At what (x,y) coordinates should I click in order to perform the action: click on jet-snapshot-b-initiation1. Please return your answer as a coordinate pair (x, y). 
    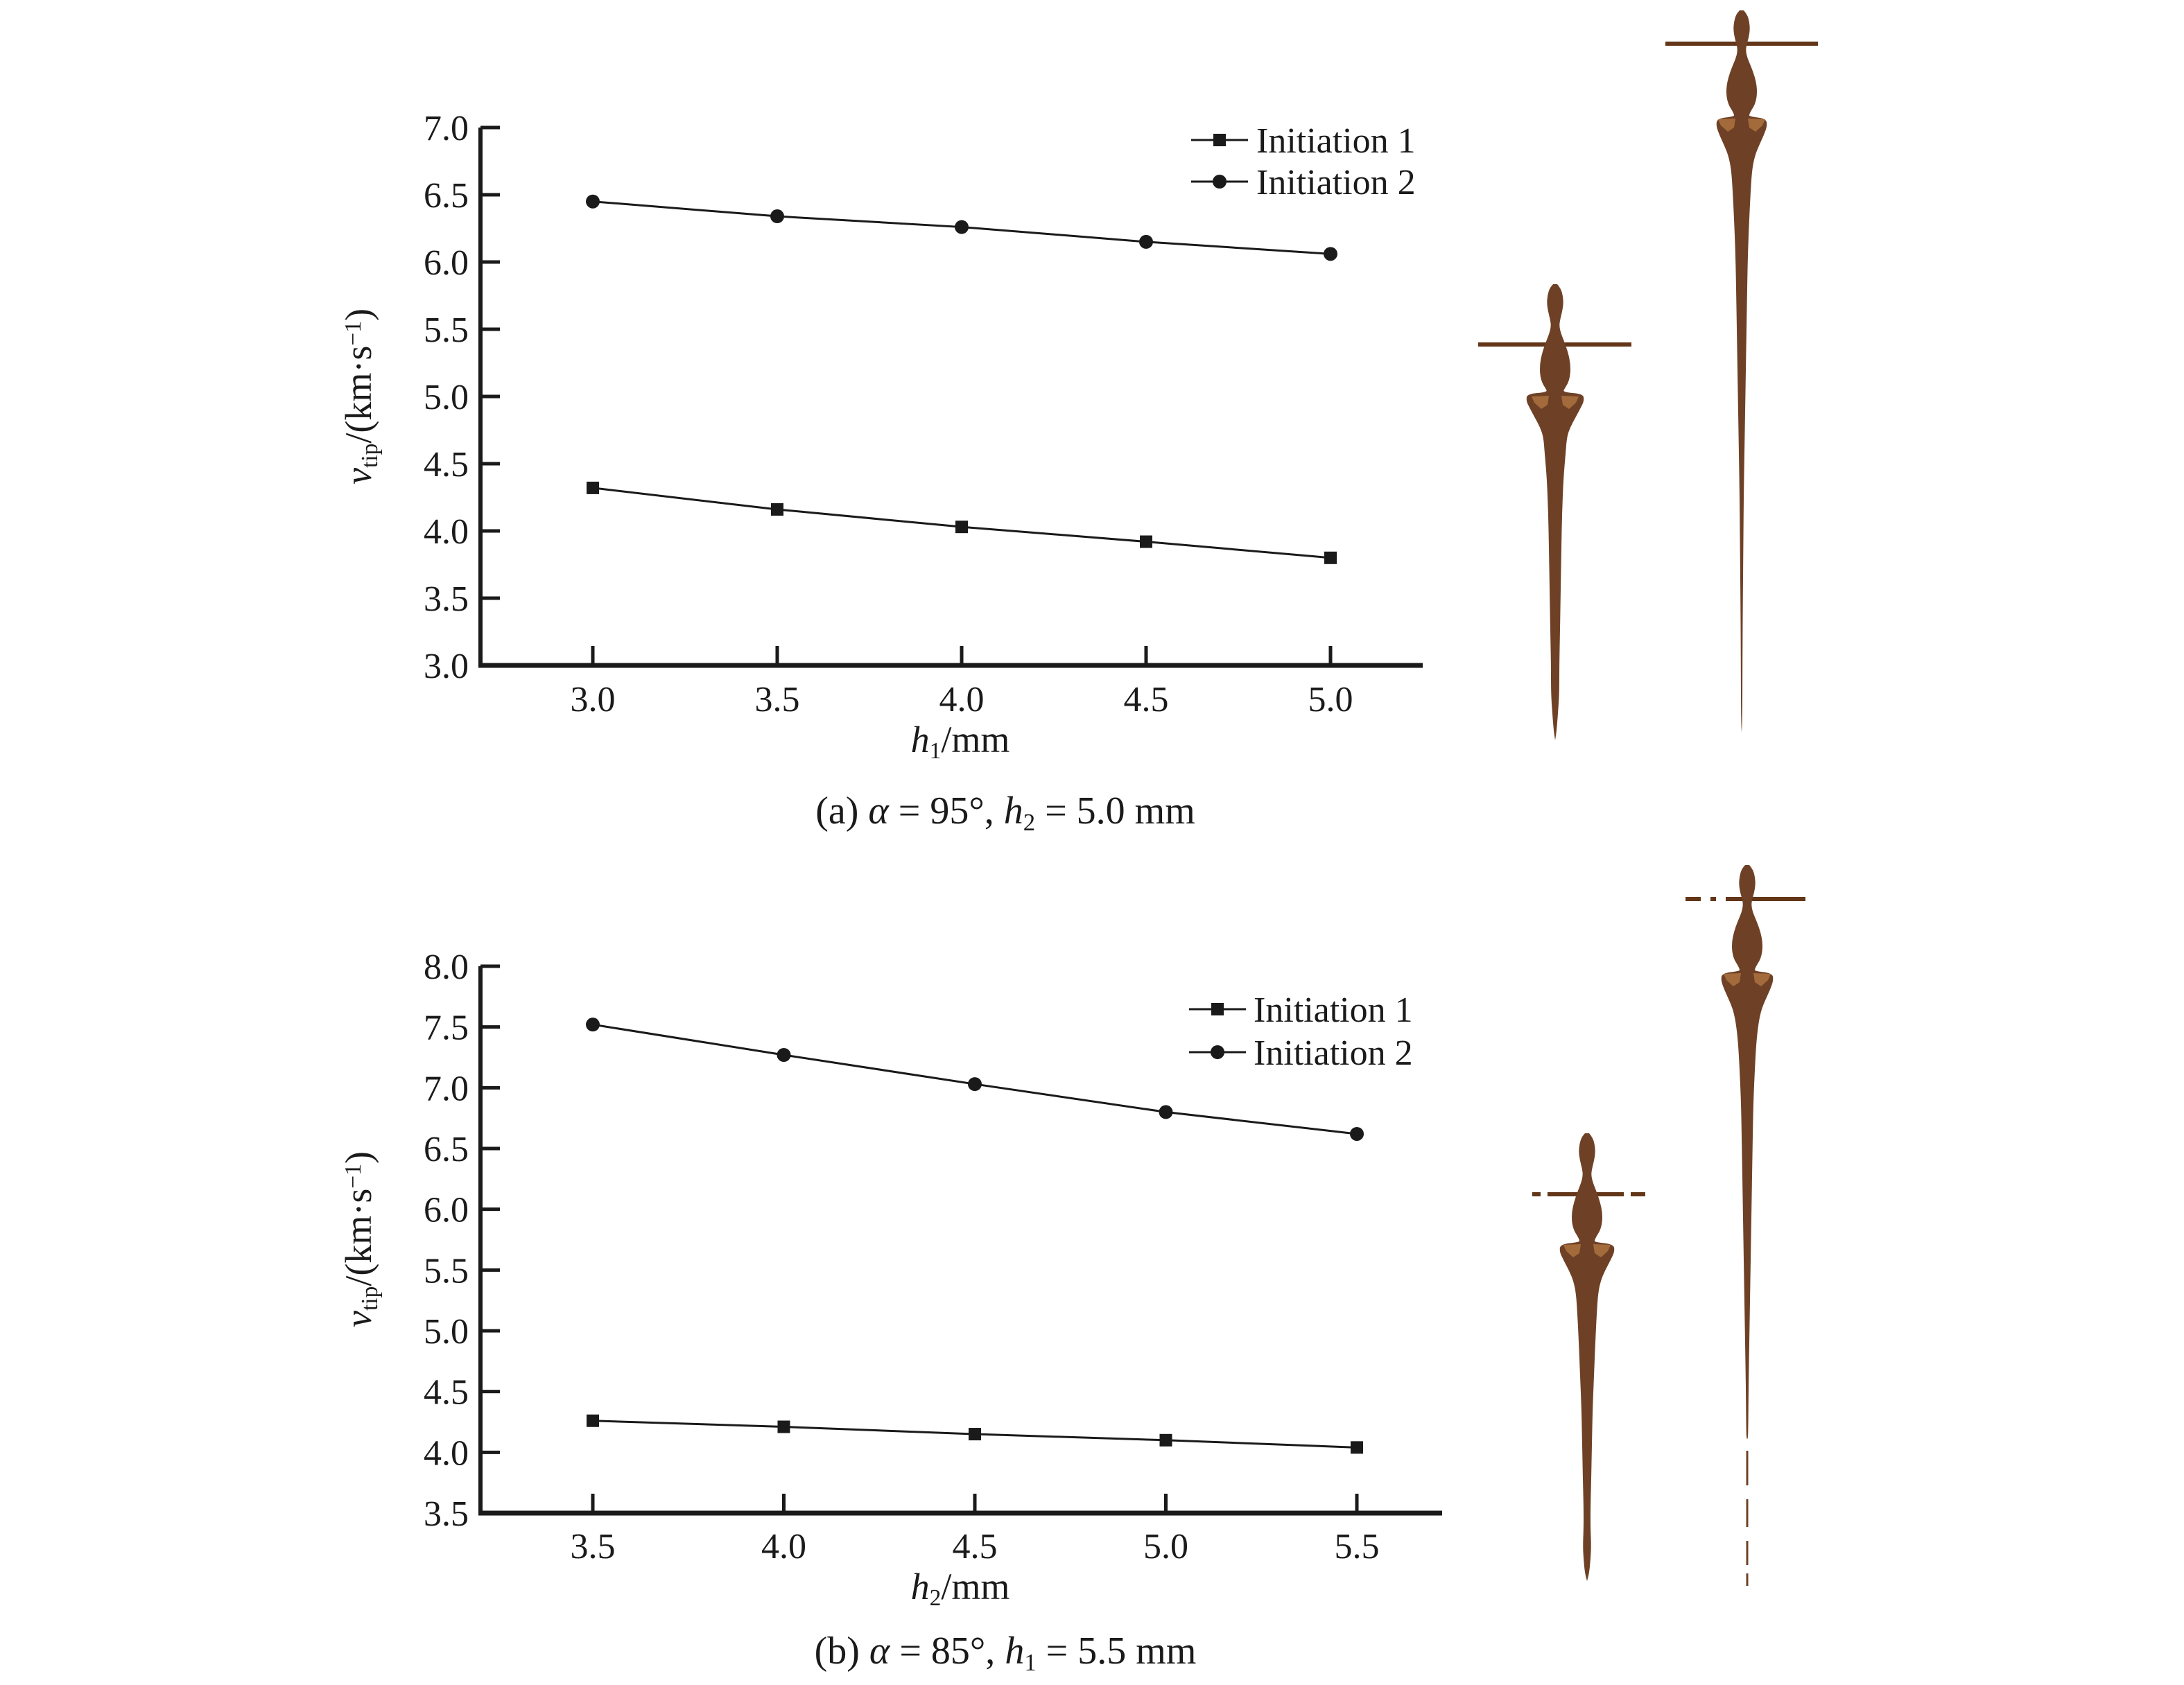
    Looking at the image, I should click on (1588, 1357).